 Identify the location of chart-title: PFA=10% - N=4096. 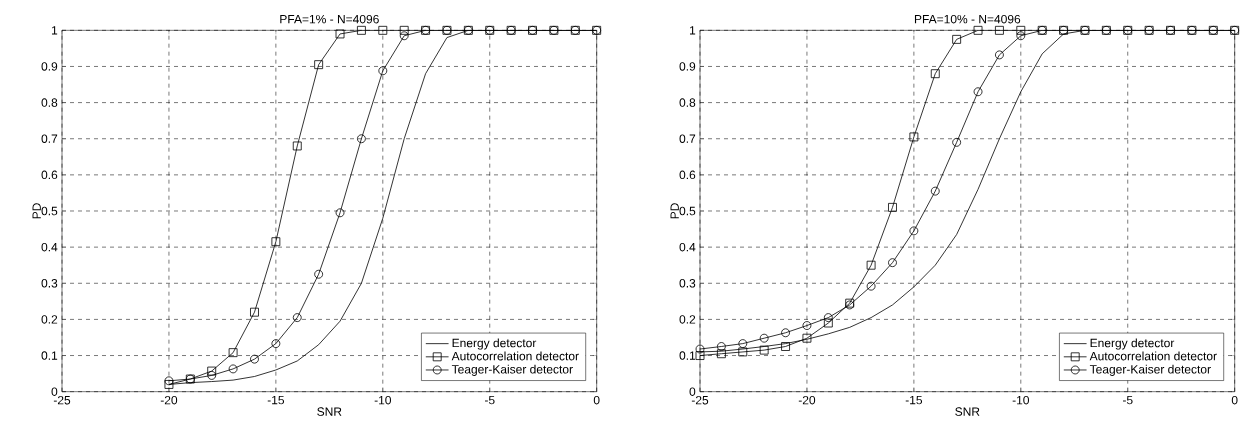
(967, 19).